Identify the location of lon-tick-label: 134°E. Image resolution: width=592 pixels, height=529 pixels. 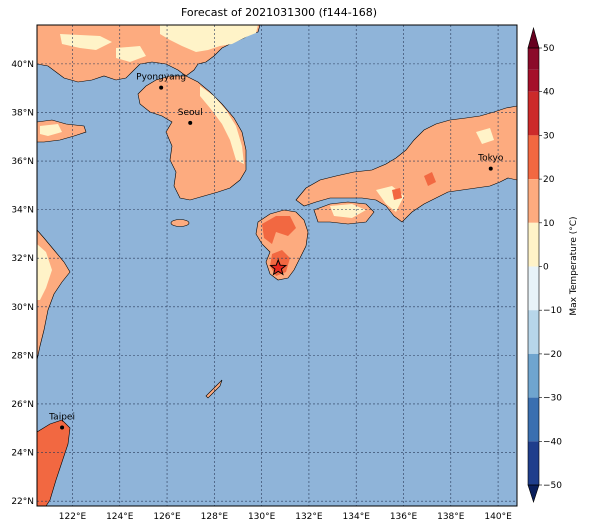
(357, 517).